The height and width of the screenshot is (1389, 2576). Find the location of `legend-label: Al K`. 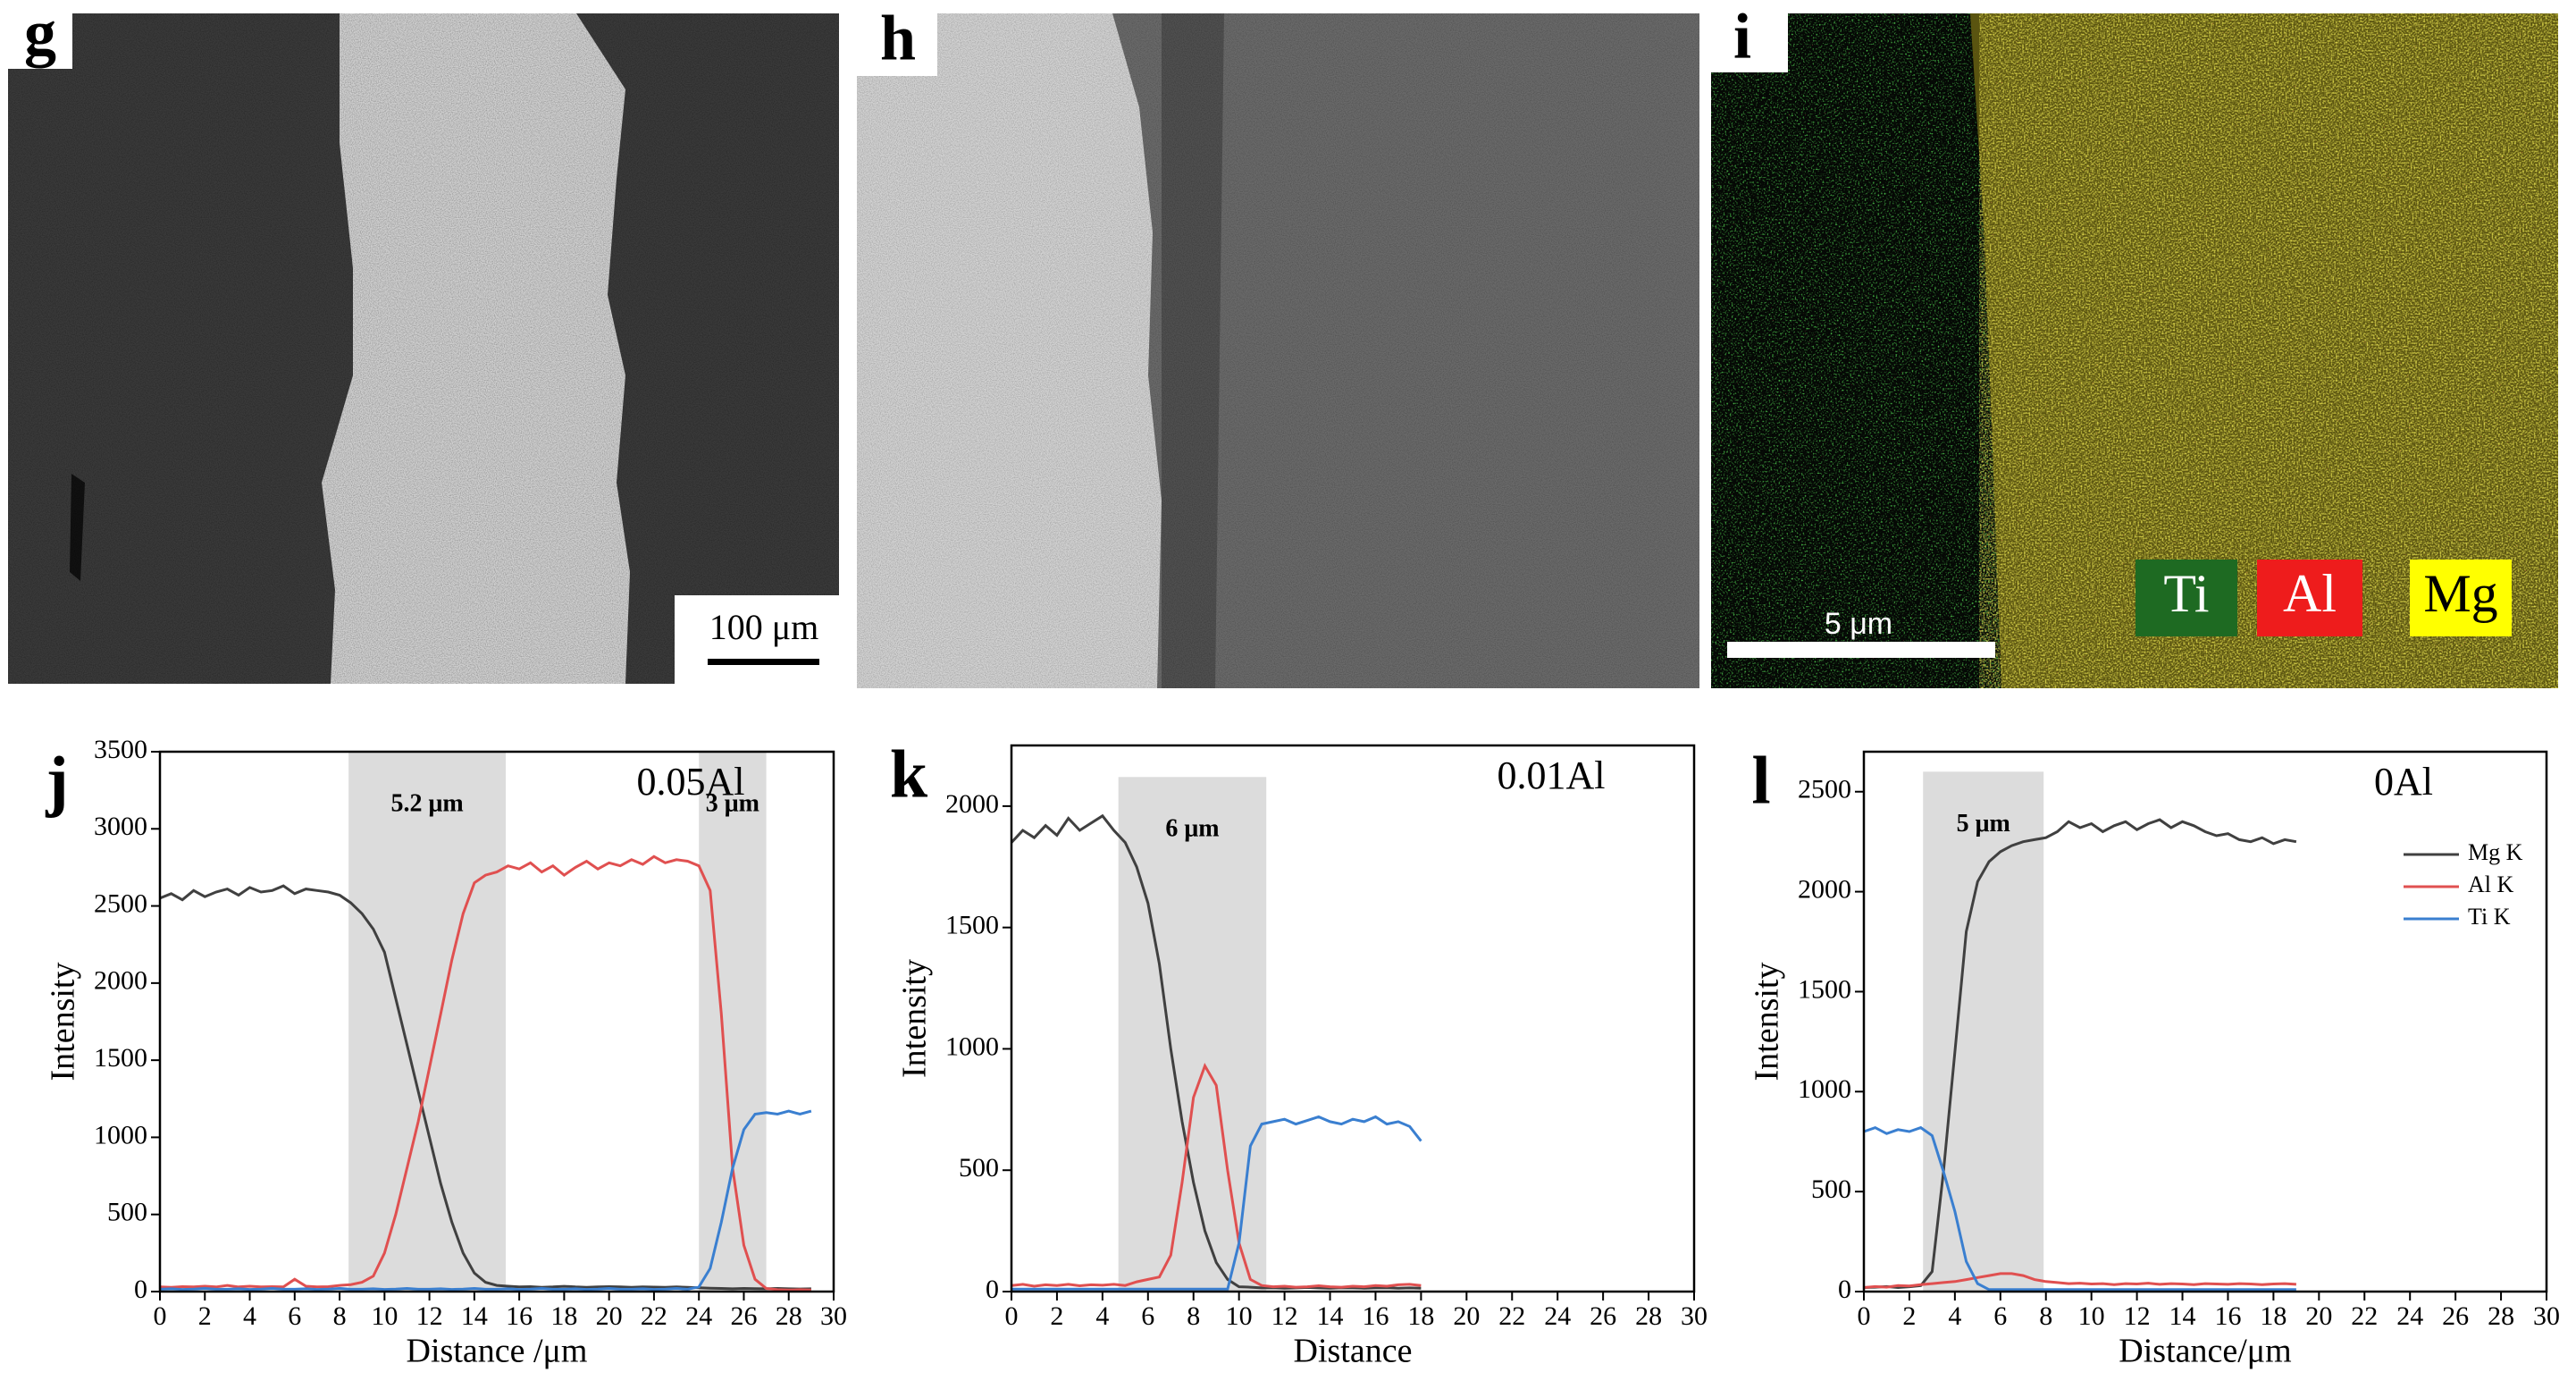

legend-label: Al K is located at coordinates (2491, 884).